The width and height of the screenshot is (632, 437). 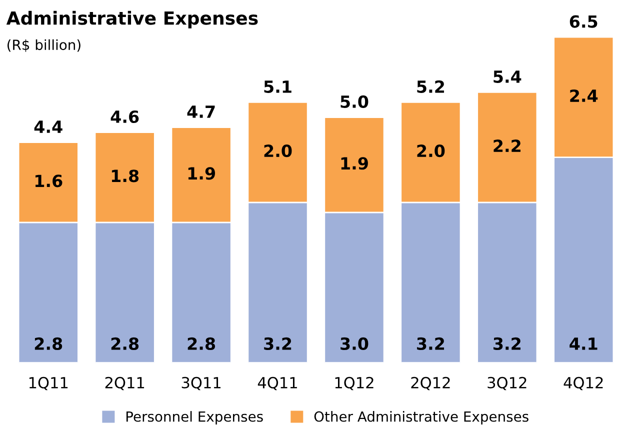 I want to click on legend-label: Other Administrative Expenses, so click(x=421, y=417).